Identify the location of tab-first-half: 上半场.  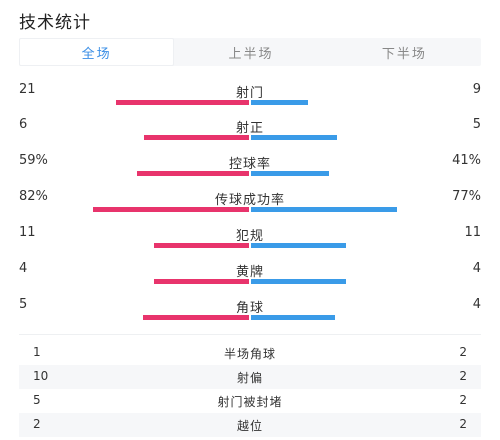
(251, 54).